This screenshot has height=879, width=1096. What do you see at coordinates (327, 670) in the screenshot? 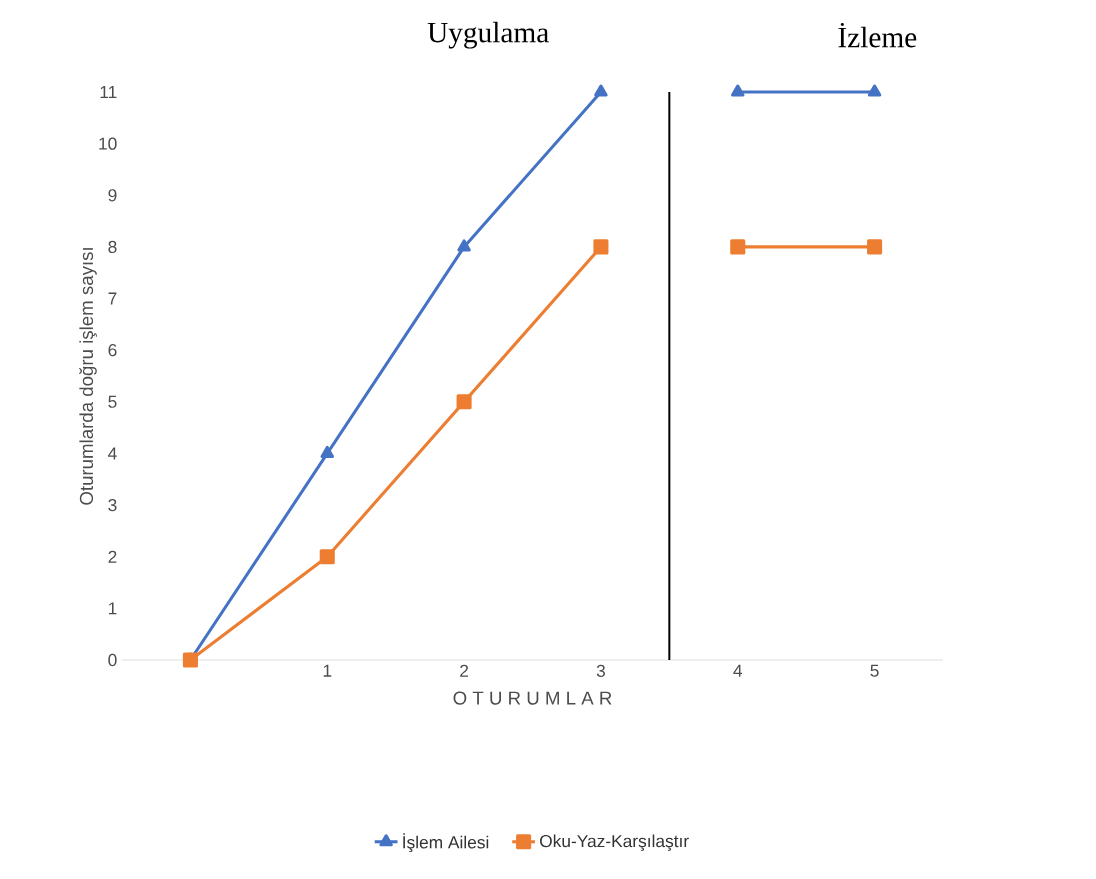
I see `x-tick-label: 1` at bounding box center [327, 670].